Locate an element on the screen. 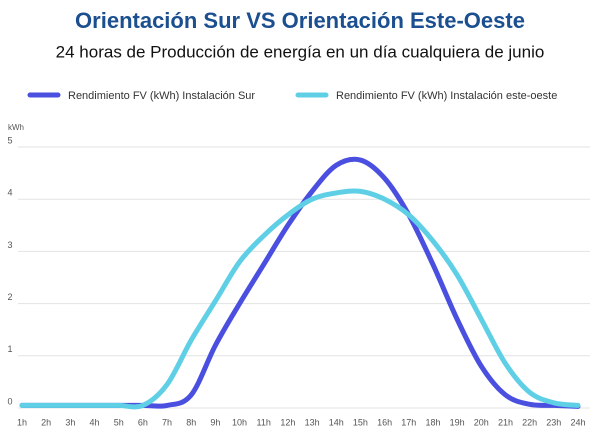 This screenshot has width=600, height=445. y-tick-label: 2 is located at coordinates (9, 297).